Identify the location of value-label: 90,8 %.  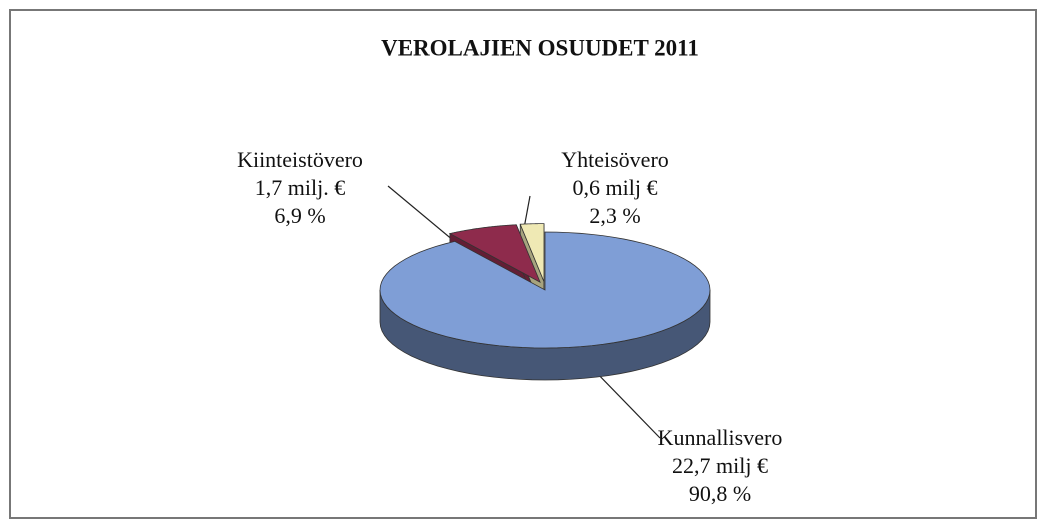
(720, 493).